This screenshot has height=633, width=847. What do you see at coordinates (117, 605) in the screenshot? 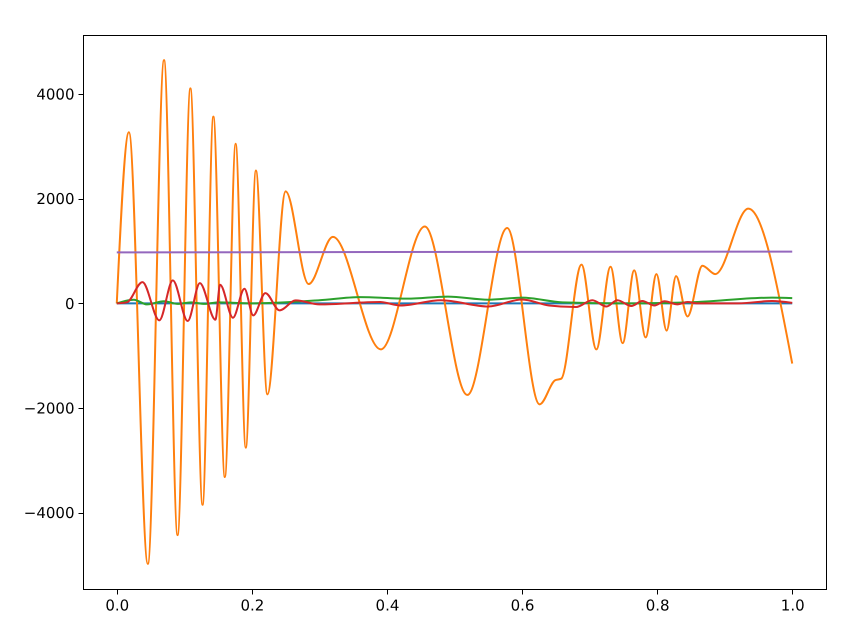
I see `x-tick-label: 0.0` at bounding box center [117, 605].